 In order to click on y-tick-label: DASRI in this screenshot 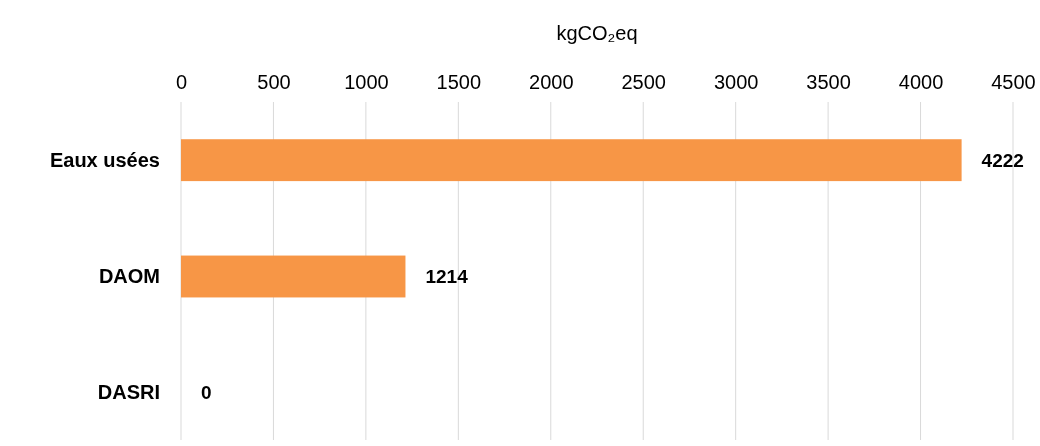, I will do `click(128, 392)`.